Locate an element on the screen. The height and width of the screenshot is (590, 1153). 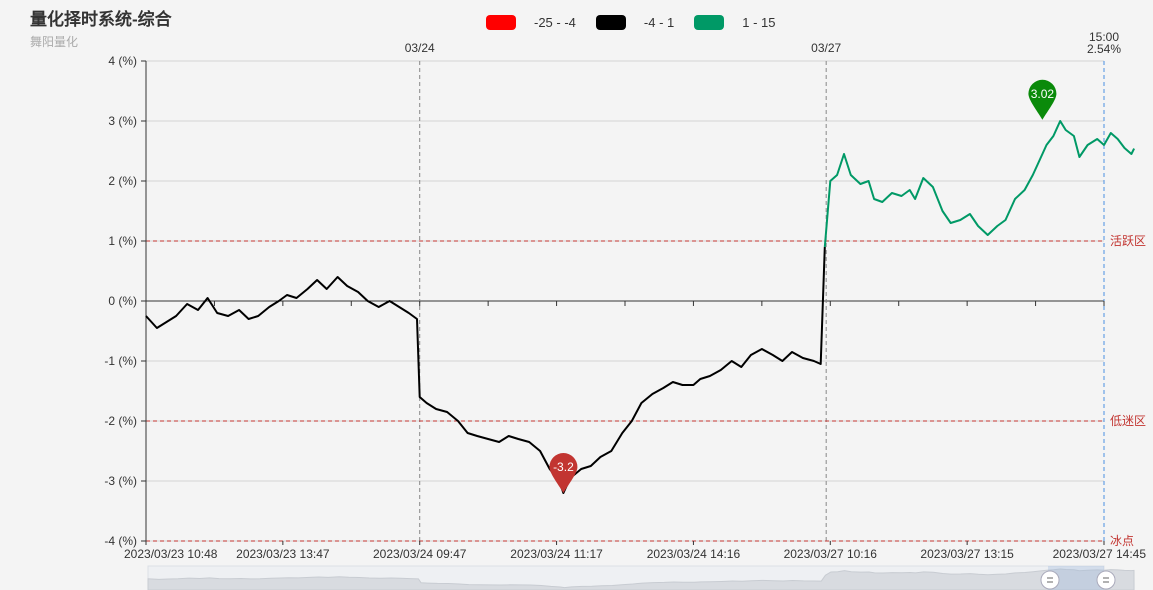
x-tick-label: 2023/03/23 13:47 is located at coordinates (283, 554).